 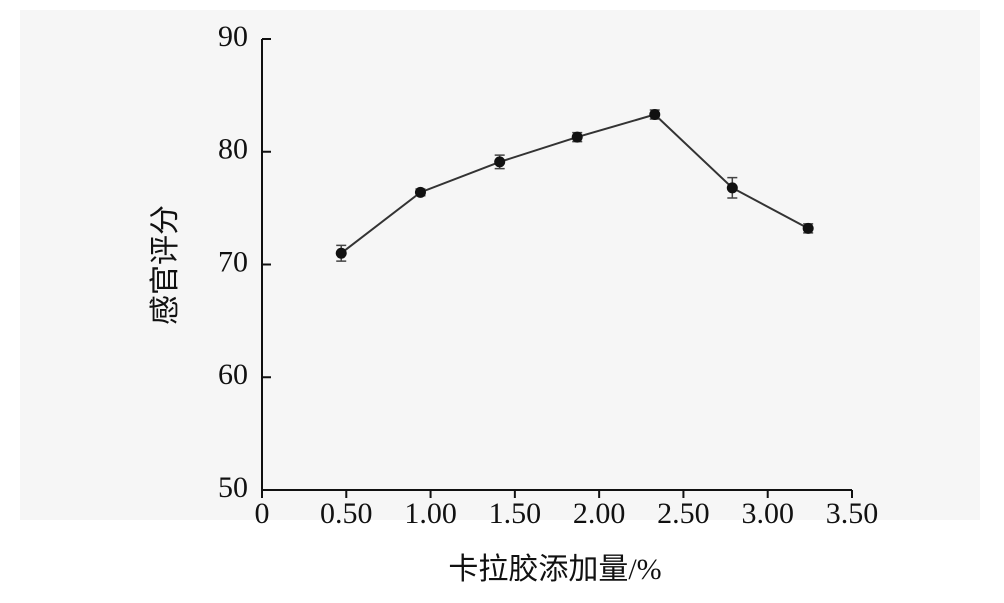 What do you see at coordinates (767, 513) in the screenshot?
I see `x-tick-label: 3.00` at bounding box center [767, 513].